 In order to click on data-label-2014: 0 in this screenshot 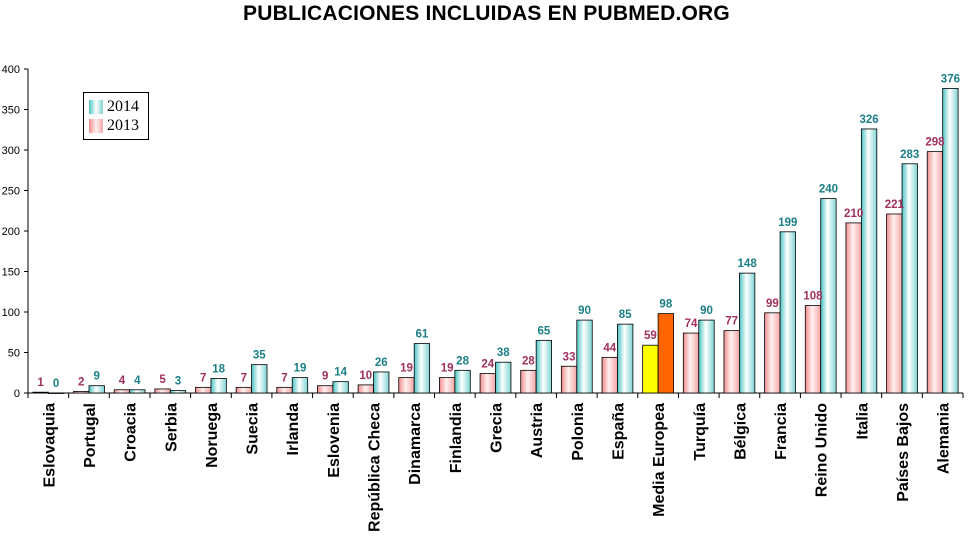, I will do `click(56, 384)`.